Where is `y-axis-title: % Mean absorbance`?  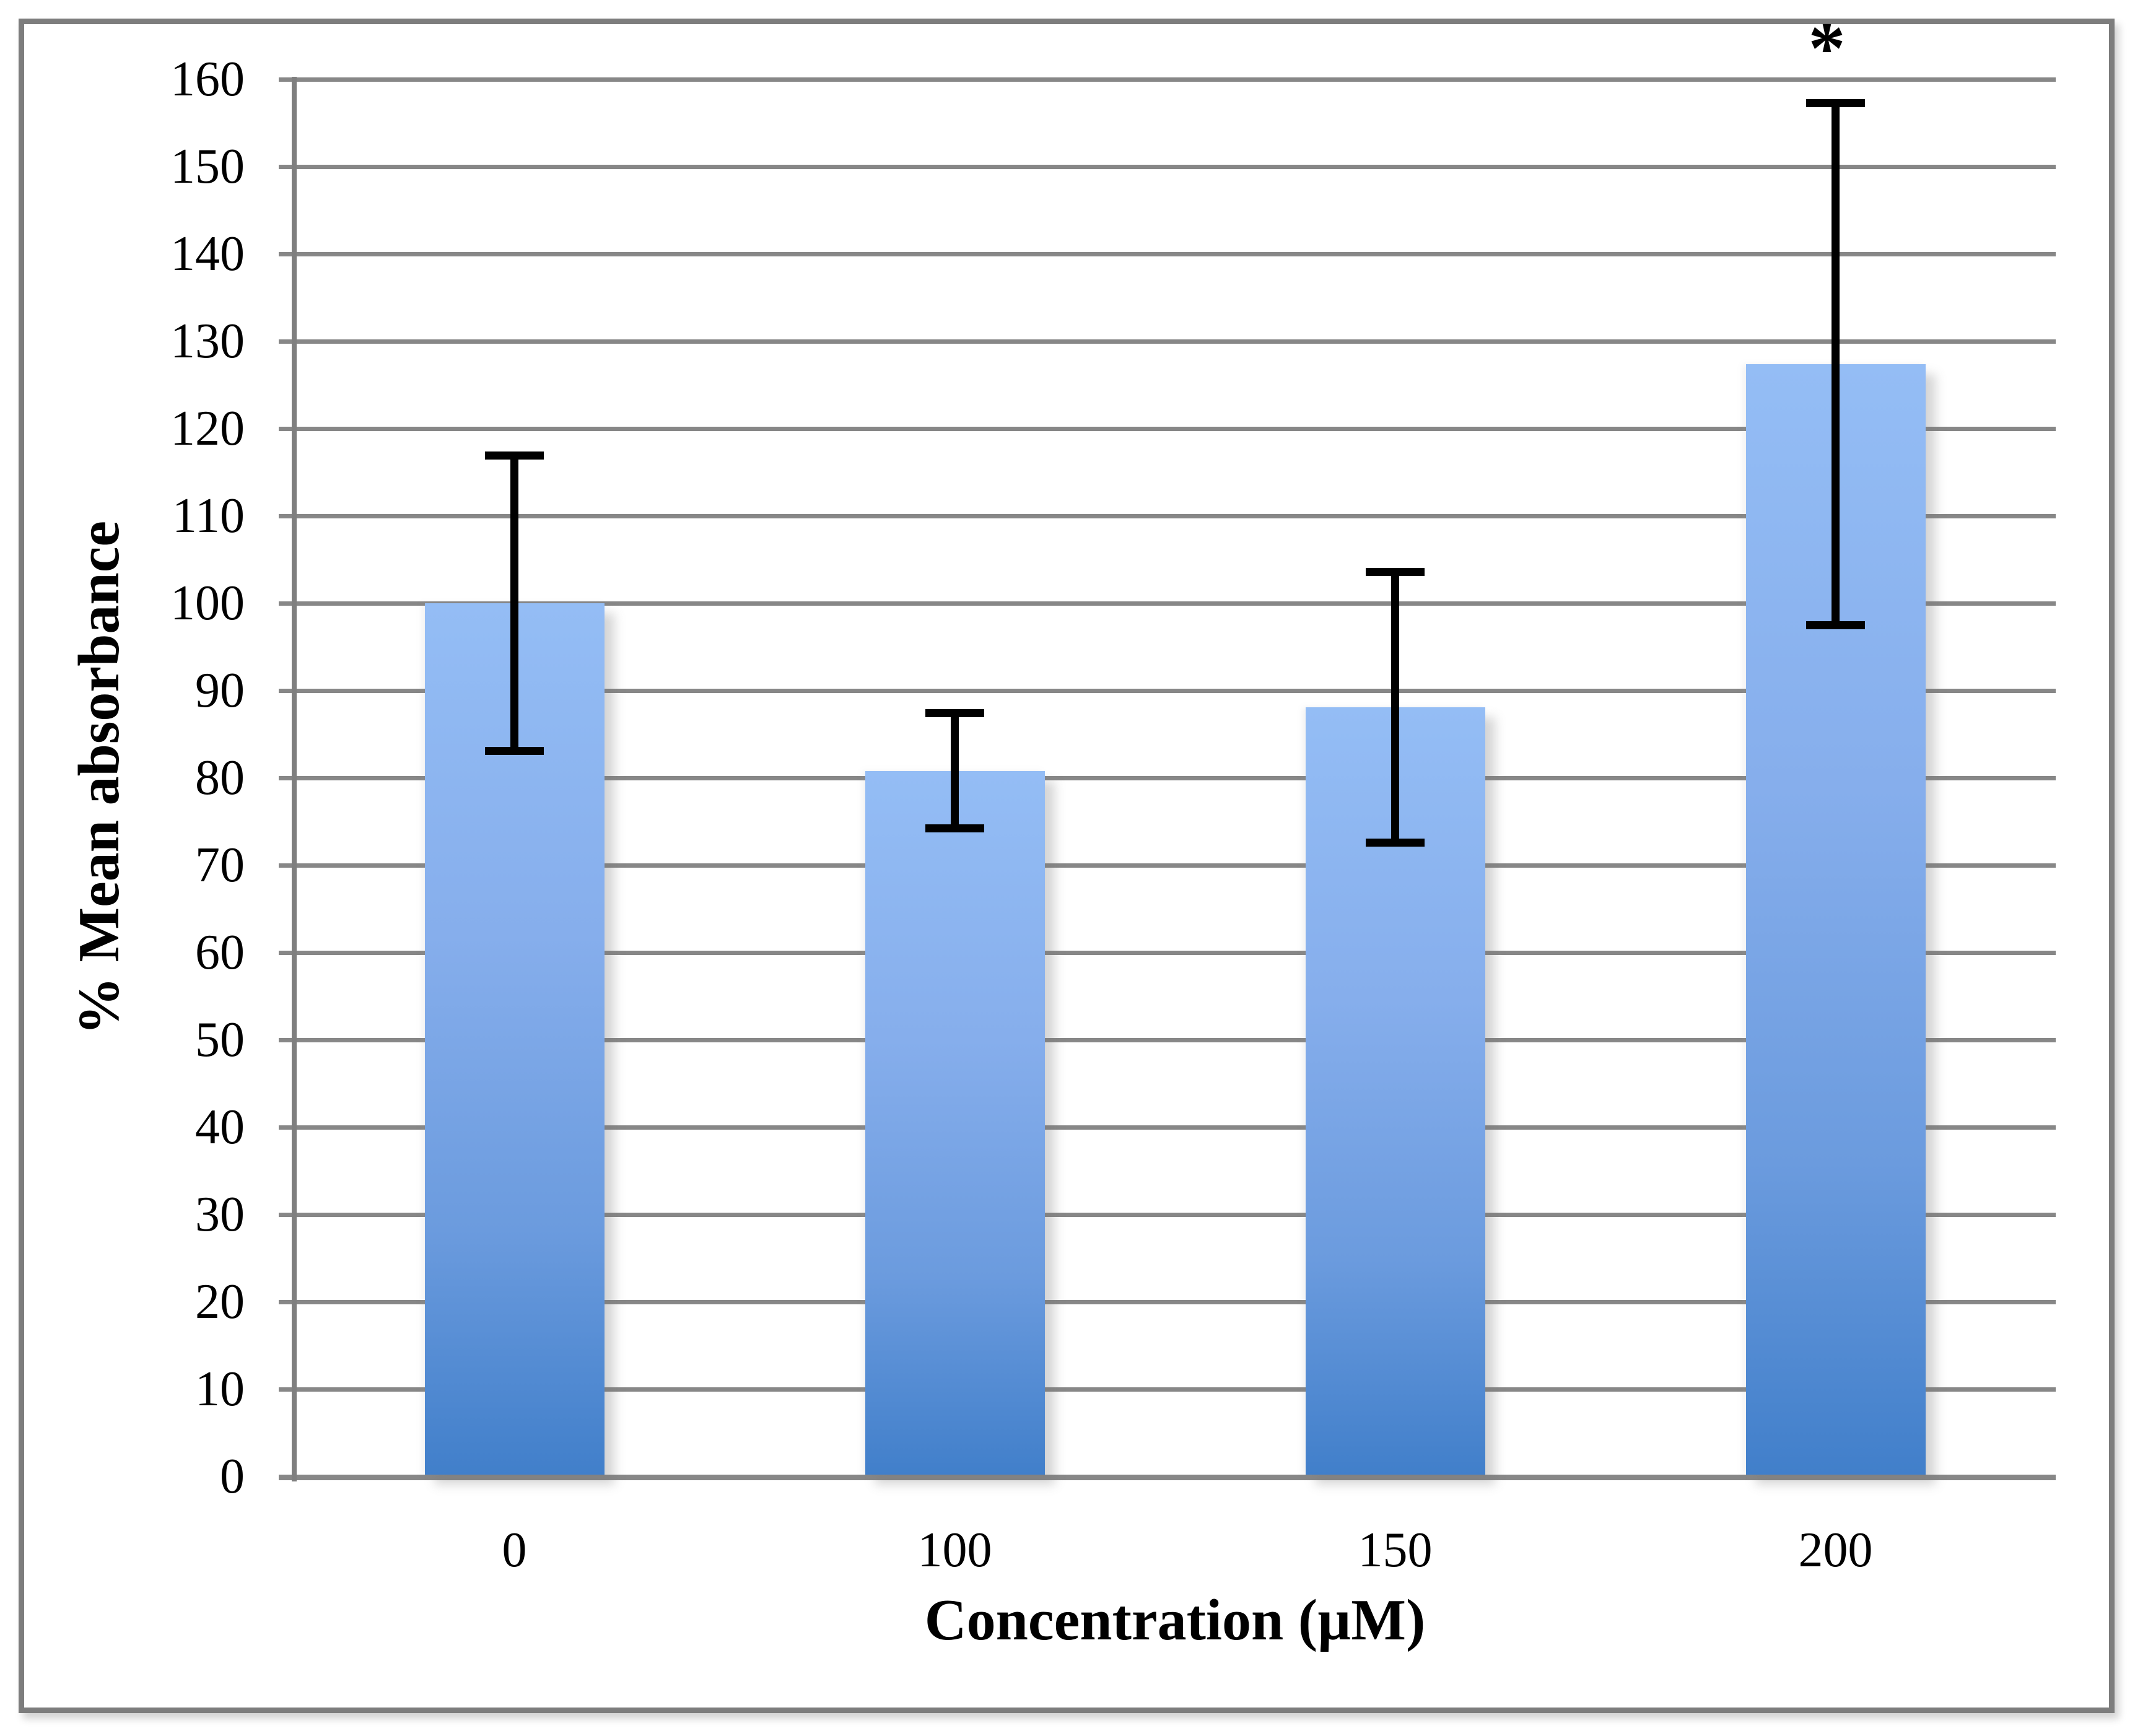
y-axis-title: % Mean absorbance is located at coordinates (99, 778).